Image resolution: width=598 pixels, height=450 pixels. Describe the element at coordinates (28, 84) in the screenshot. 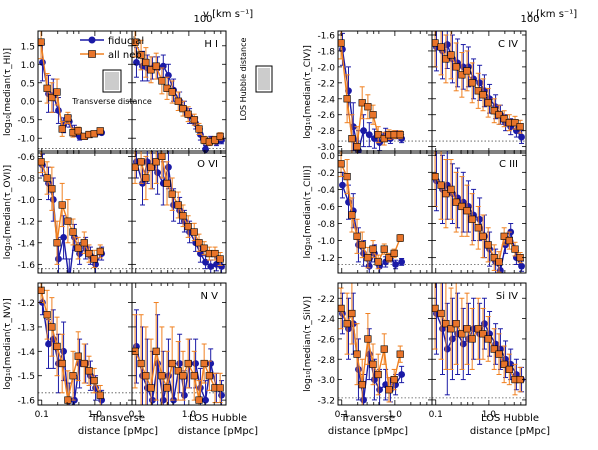

I see `y-tick-label: 0.5` at that location.